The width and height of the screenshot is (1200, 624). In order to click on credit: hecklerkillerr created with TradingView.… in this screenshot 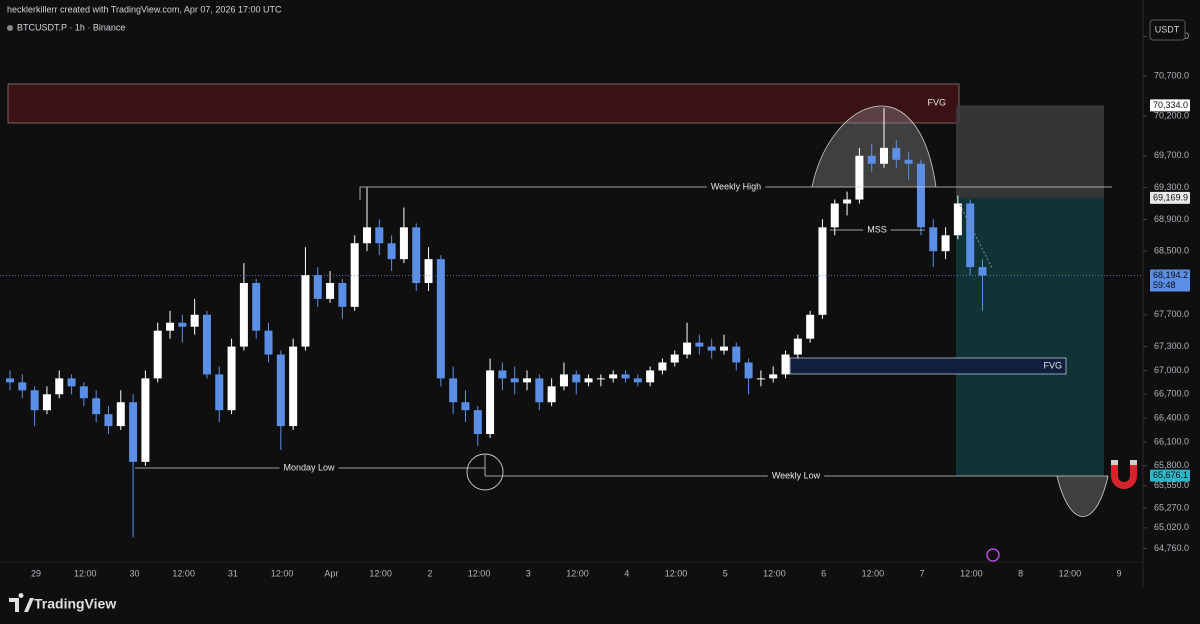, I will do `click(144, 9)`.